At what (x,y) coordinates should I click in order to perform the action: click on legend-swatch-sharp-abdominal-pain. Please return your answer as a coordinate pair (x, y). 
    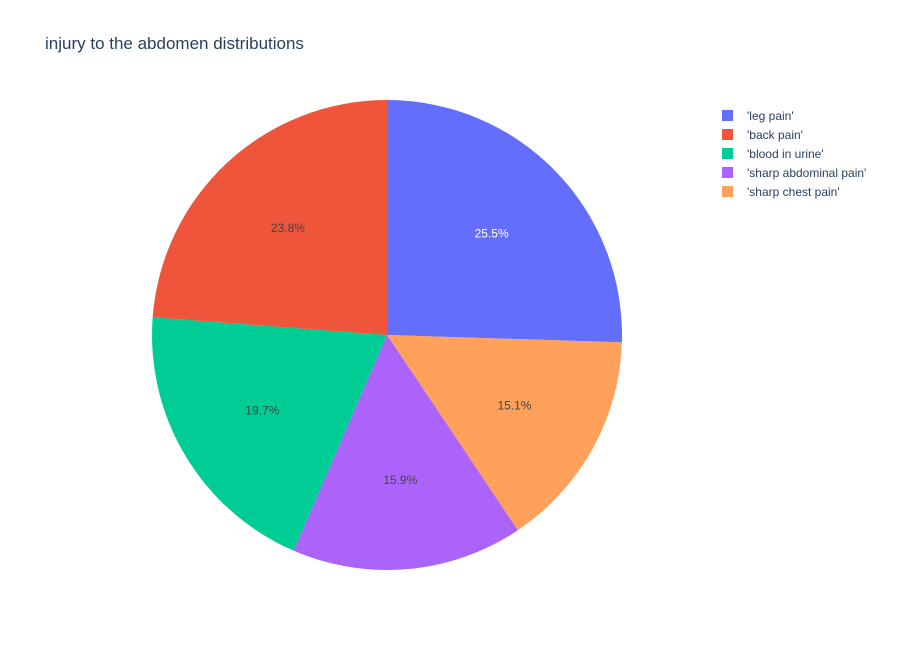
    Looking at the image, I should click on (727, 172).